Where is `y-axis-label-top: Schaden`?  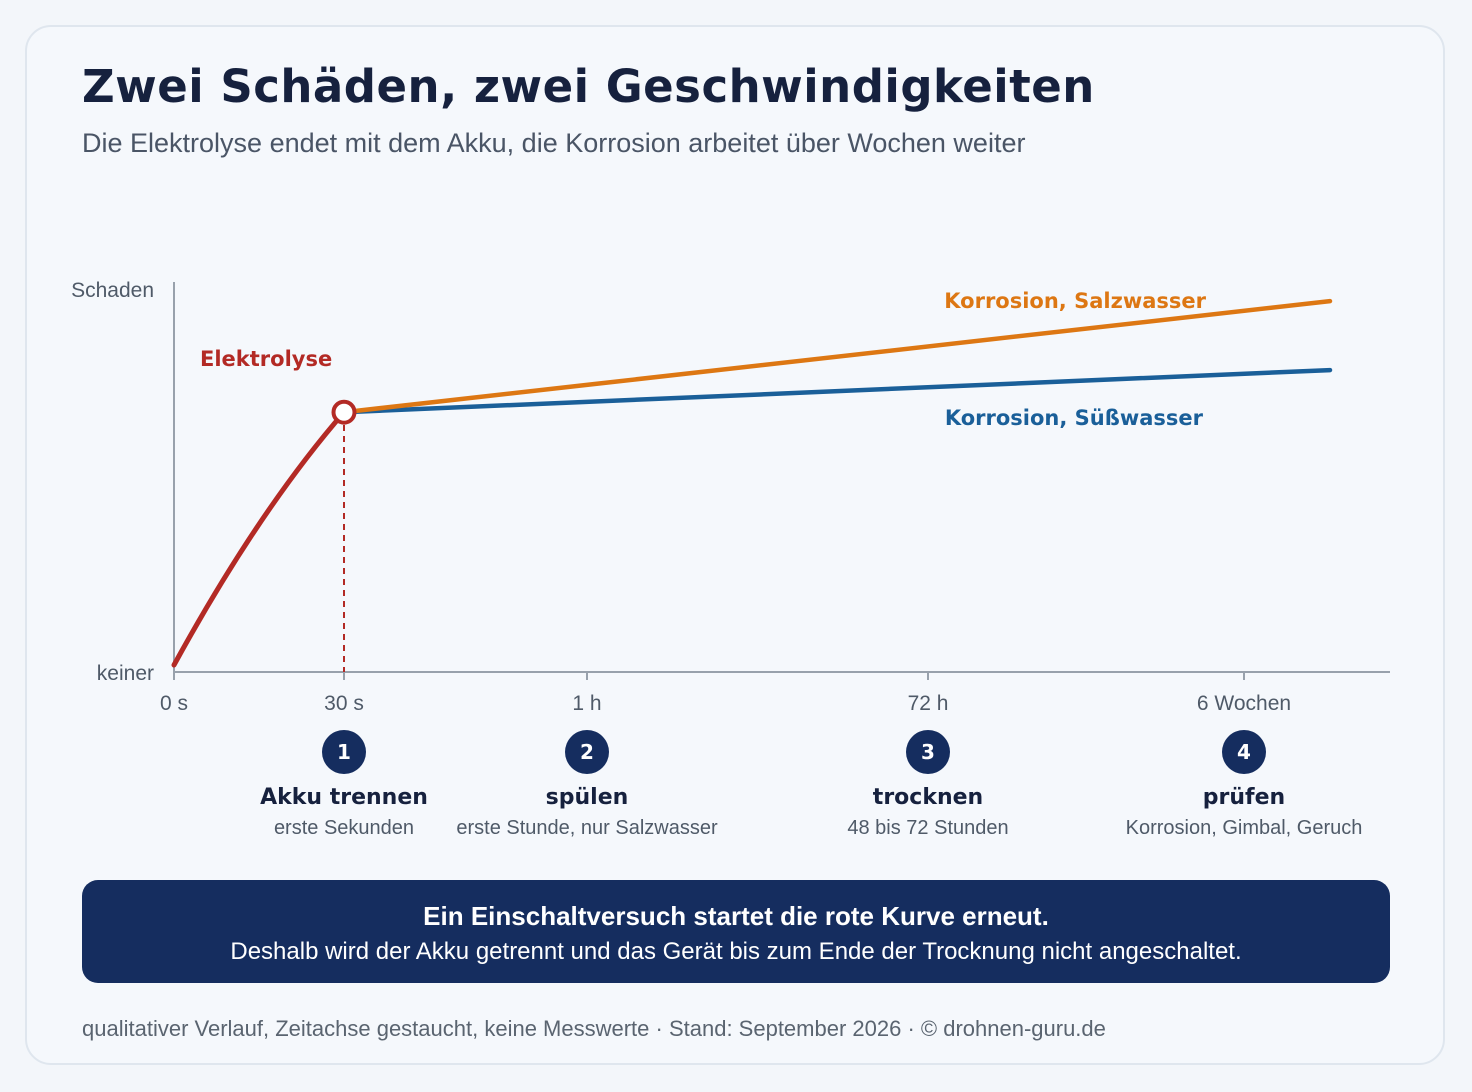 y-axis-label-top: Schaden is located at coordinates (112, 290).